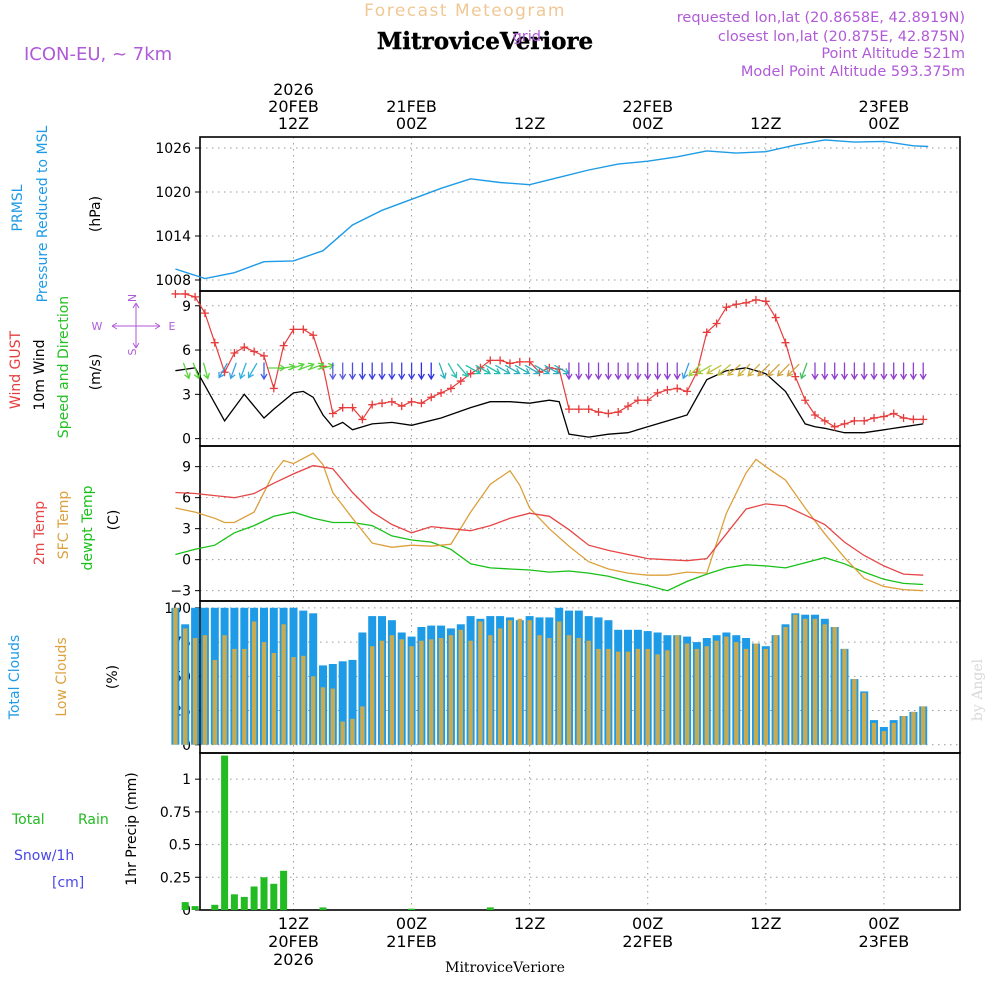 This screenshot has height=1000, width=1000. I want to click on wind-speed-line, so click(549, 402).